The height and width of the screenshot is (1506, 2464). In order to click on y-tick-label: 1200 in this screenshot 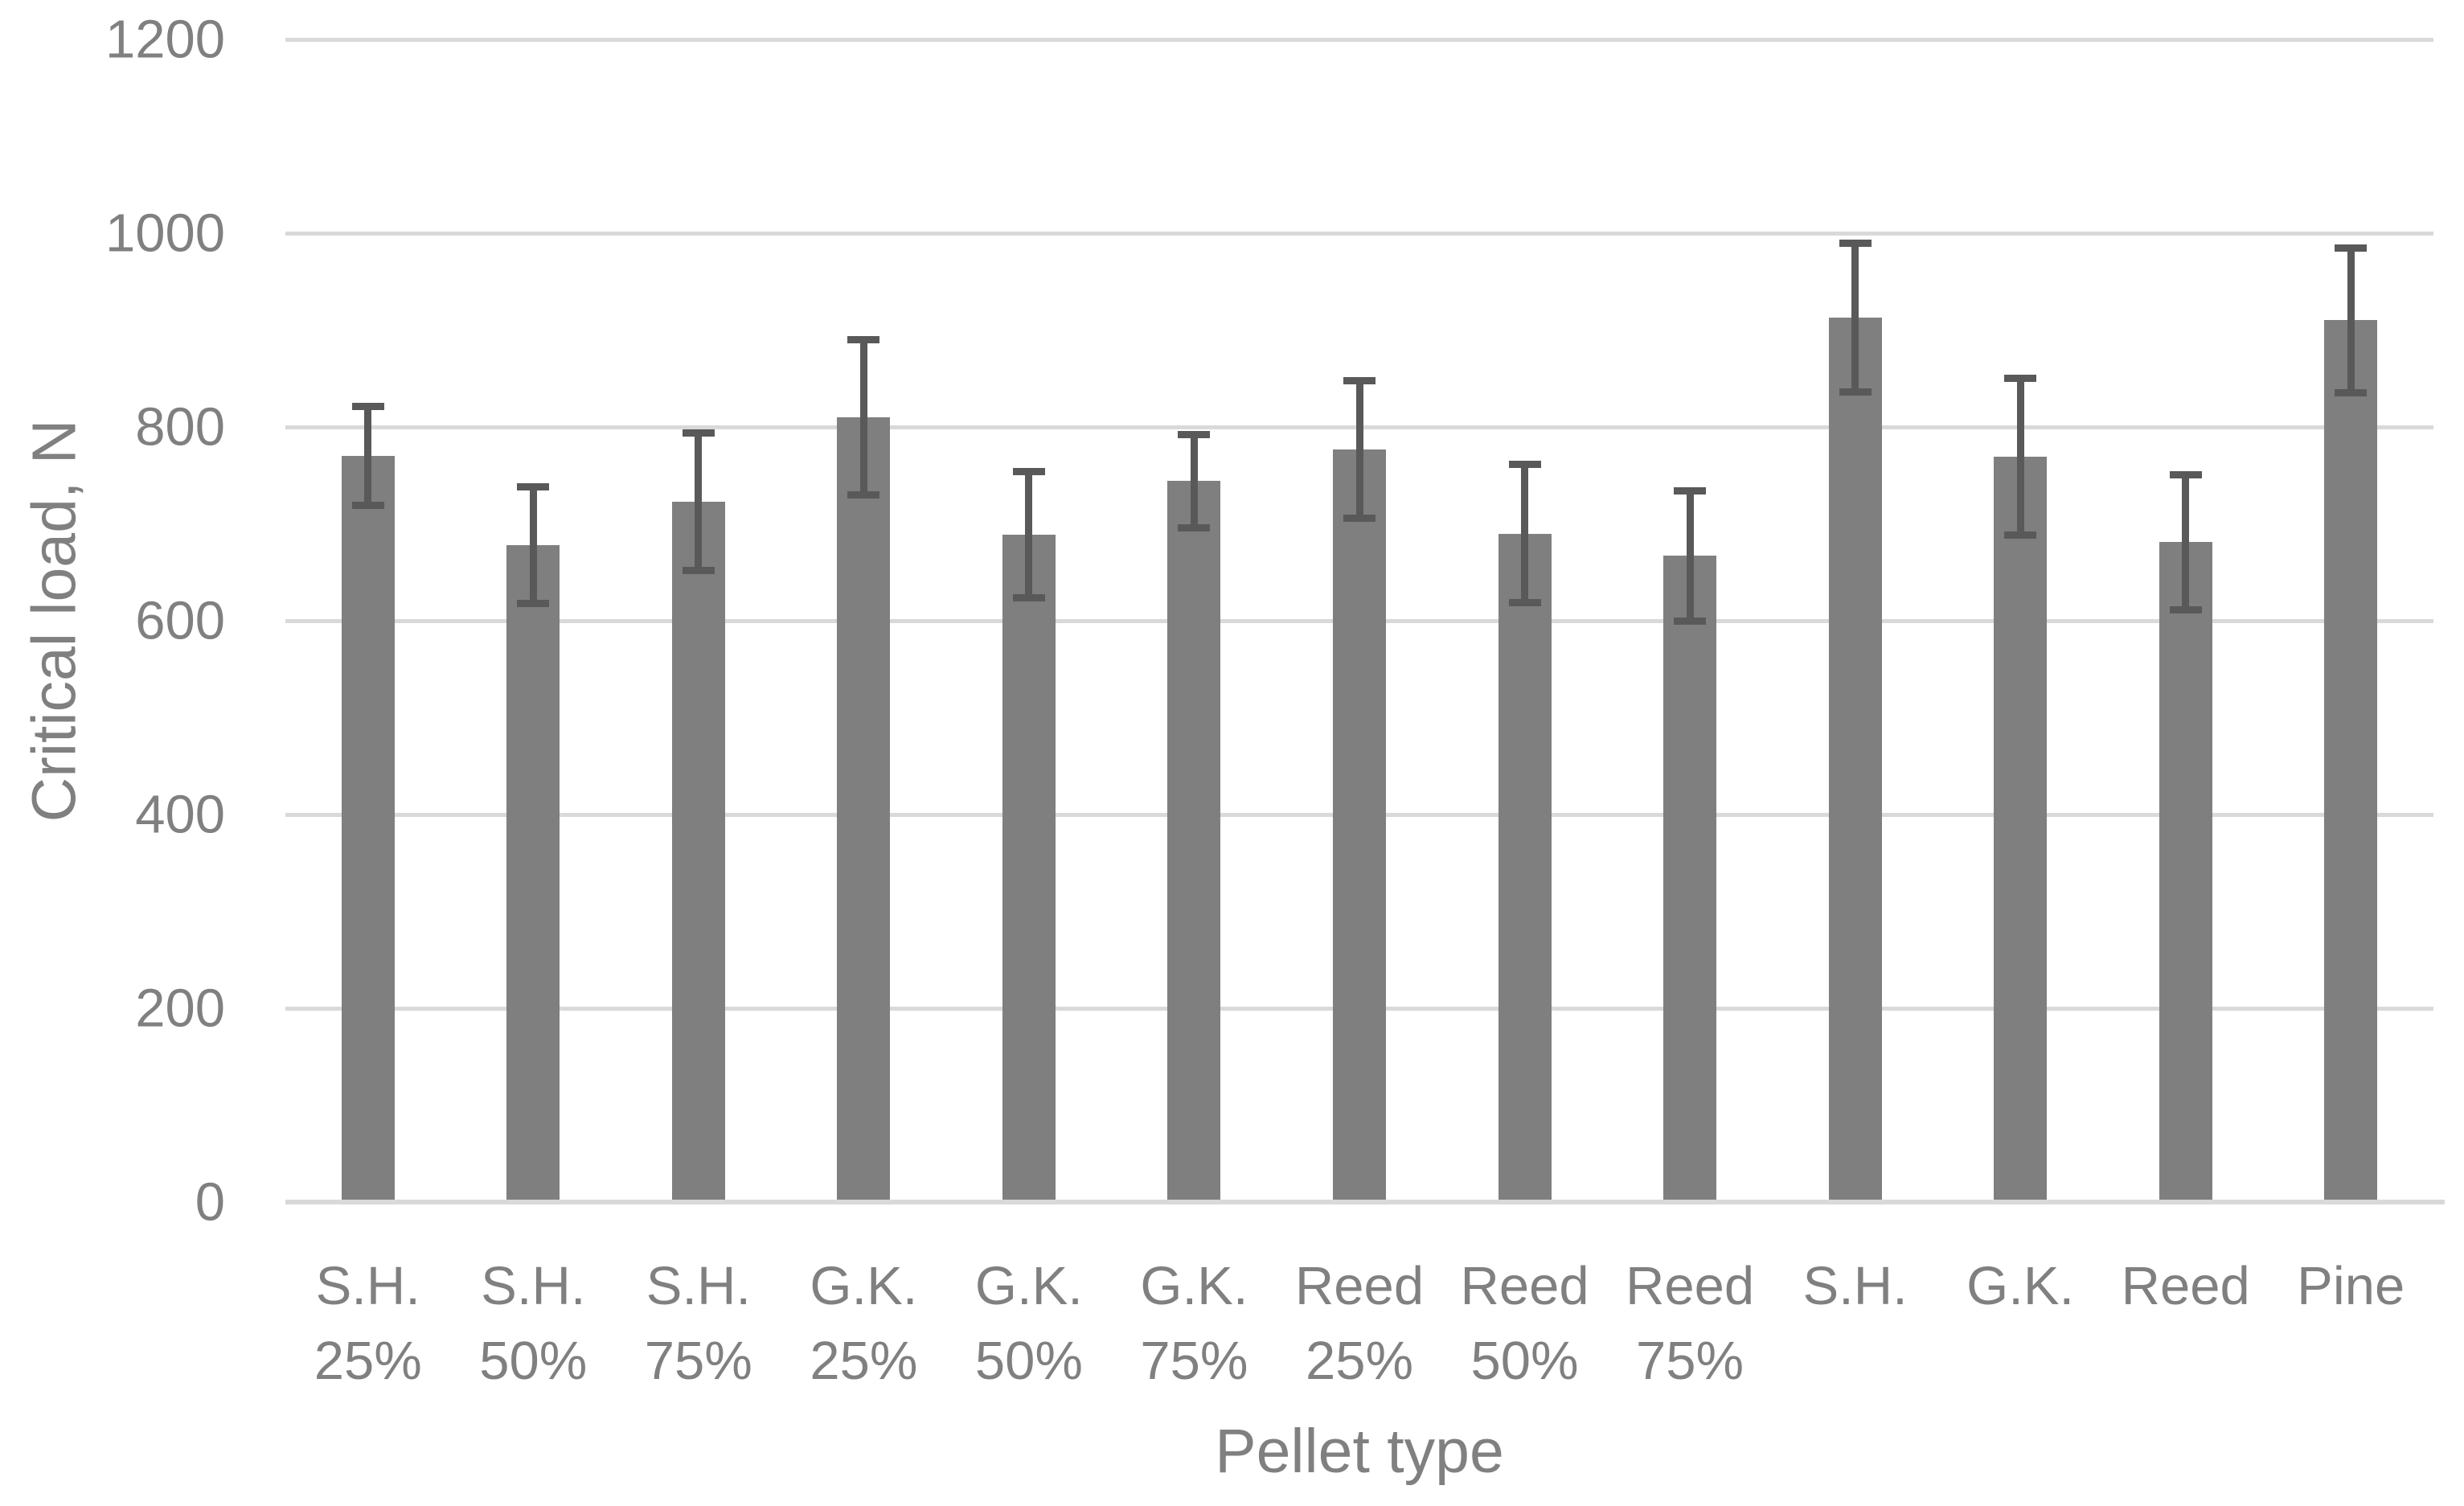, I will do `click(165, 39)`.